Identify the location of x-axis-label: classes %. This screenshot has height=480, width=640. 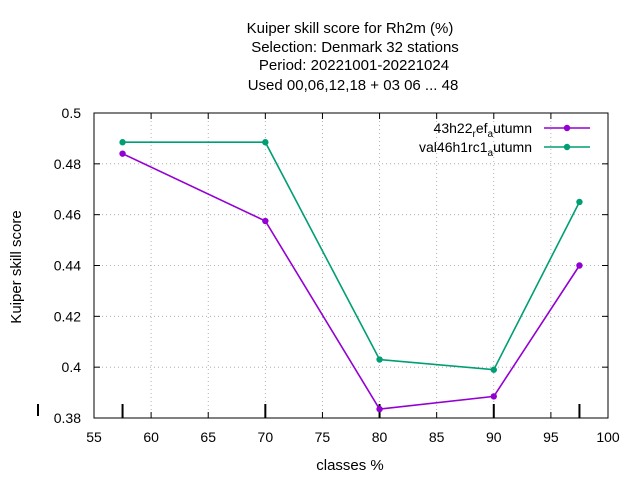
(350, 465).